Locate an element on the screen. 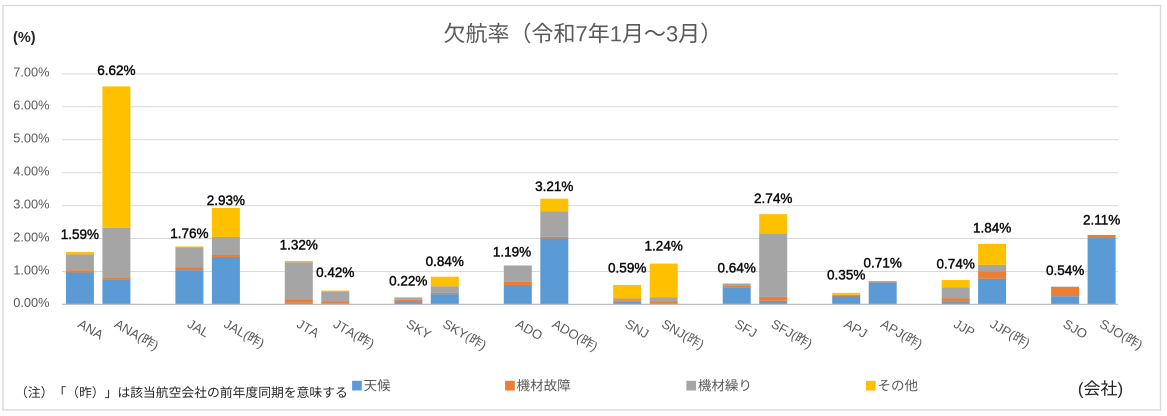 Image resolution: width=1167 pixels, height=416 pixels. svg-text: 0.84% is located at coordinates (445, 261).